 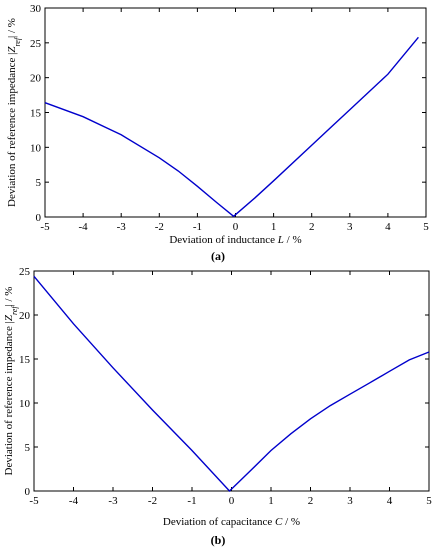 What do you see at coordinates (36, 44) in the screenshot?
I see `y-tick-label-a: 25` at bounding box center [36, 44].